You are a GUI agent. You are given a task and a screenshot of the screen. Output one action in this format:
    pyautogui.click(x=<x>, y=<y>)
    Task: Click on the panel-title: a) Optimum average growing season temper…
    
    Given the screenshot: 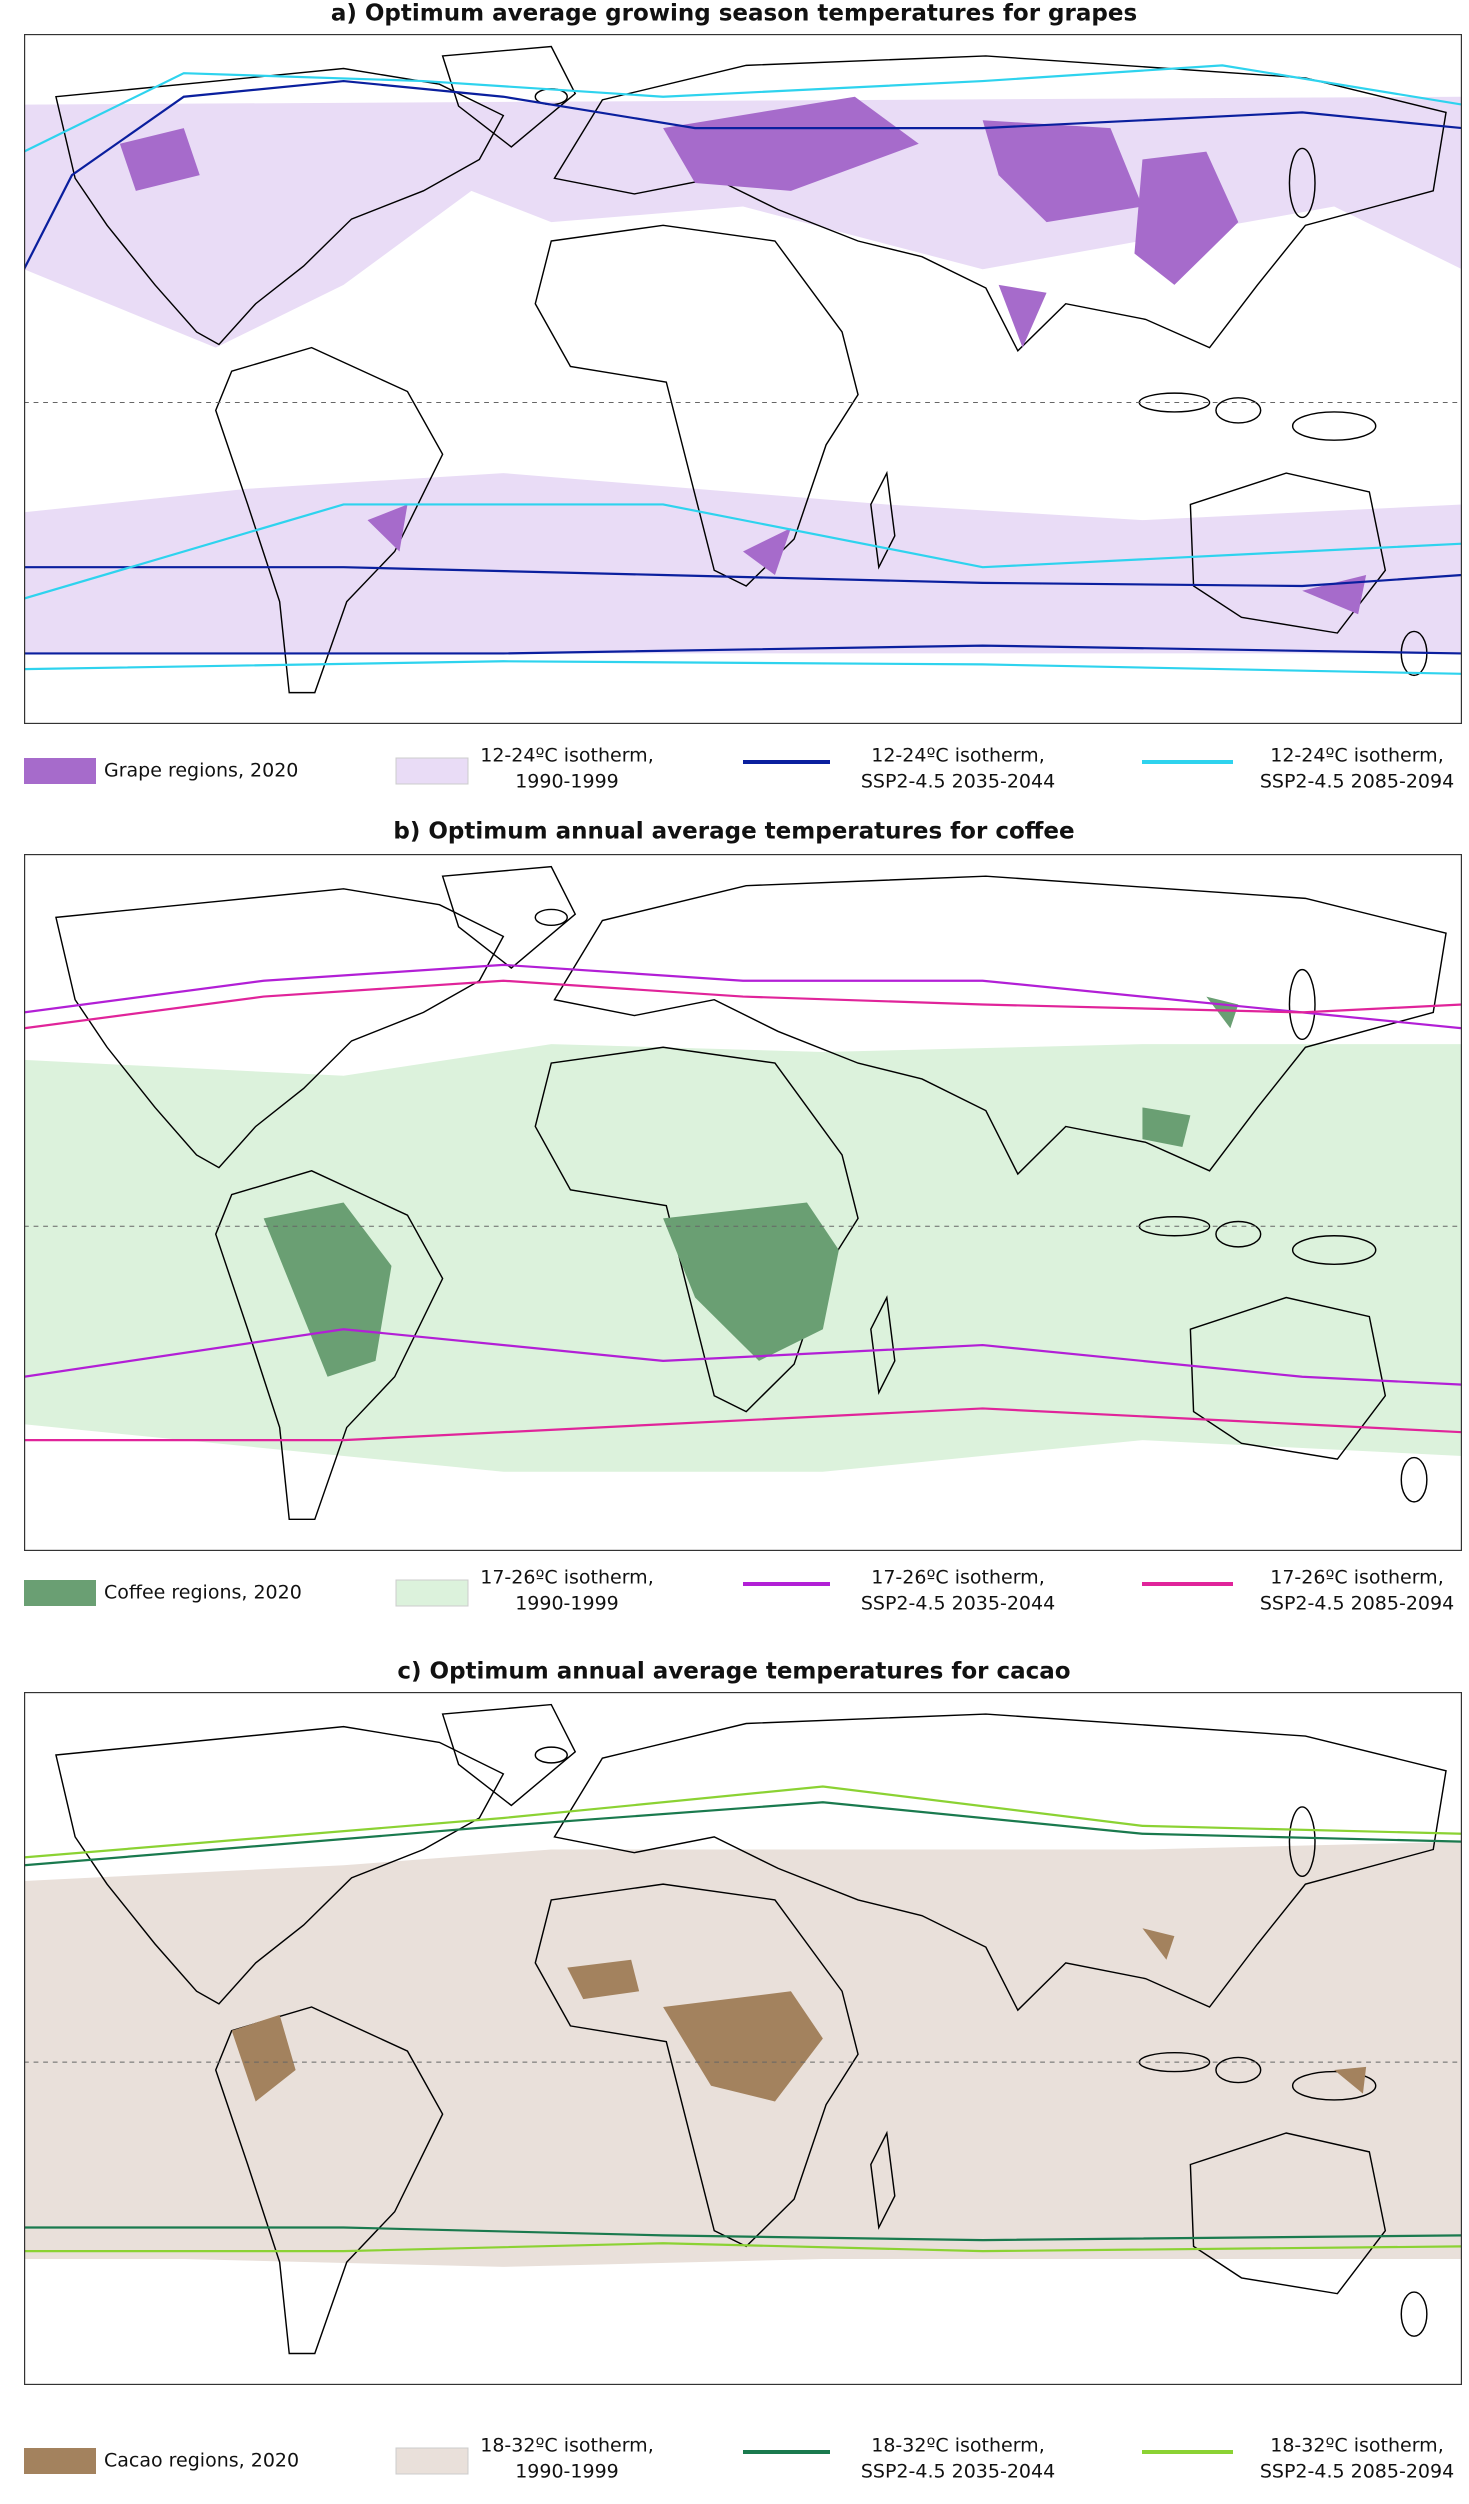 What is the action you would take?
    pyautogui.click(x=734, y=14)
    